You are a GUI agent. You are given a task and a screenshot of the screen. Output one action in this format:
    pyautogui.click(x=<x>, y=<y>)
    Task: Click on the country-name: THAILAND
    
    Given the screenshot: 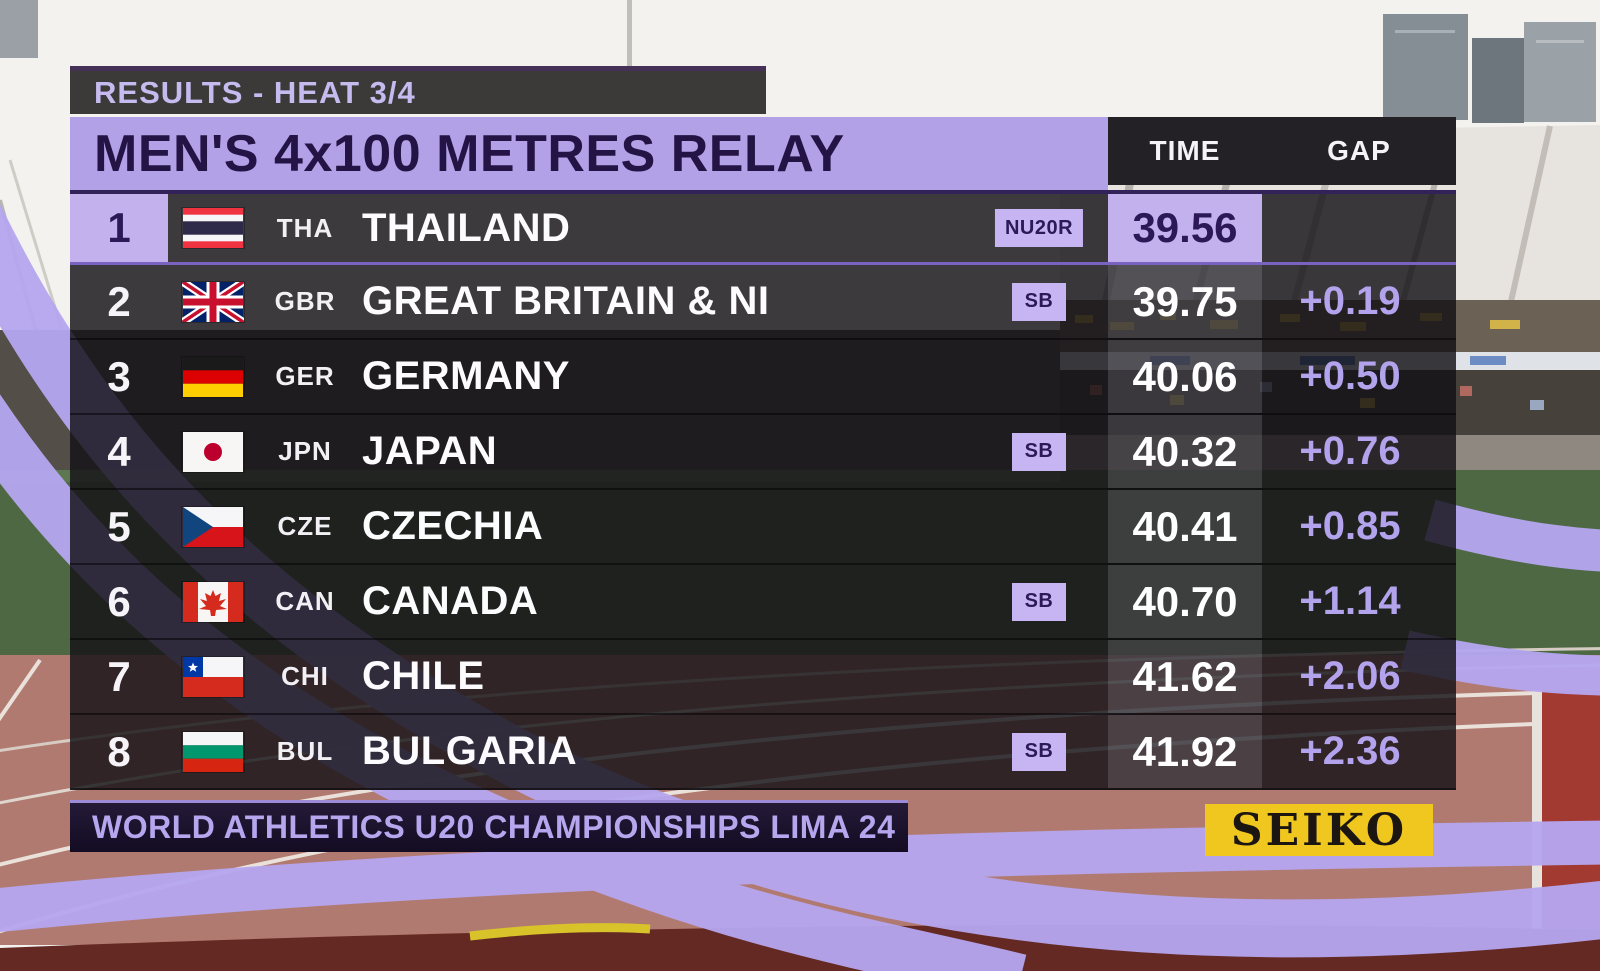 What is the action you would take?
    pyautogui.click(x=466, y=227)
    